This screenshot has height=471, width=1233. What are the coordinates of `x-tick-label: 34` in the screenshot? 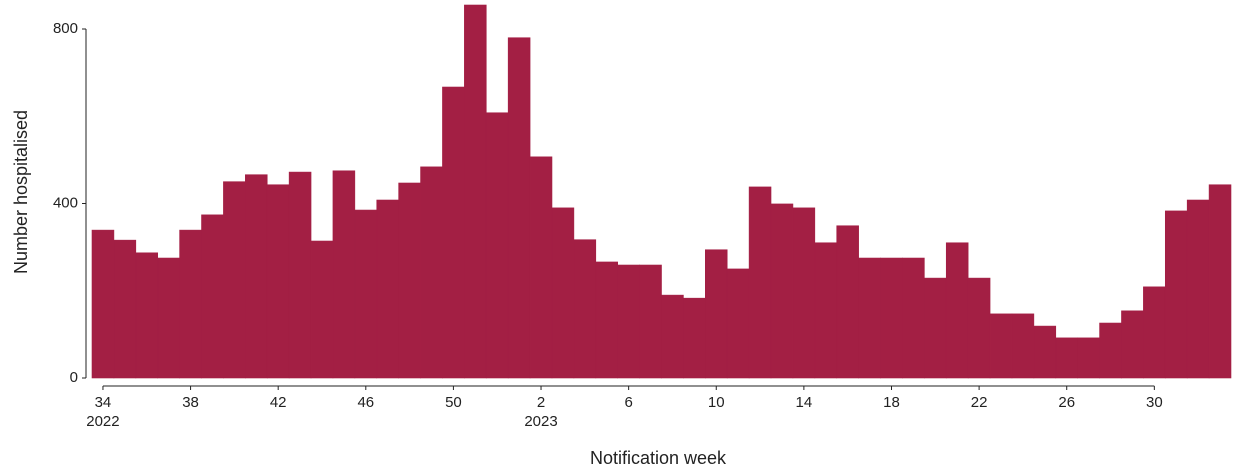 It's located at (103, 402).